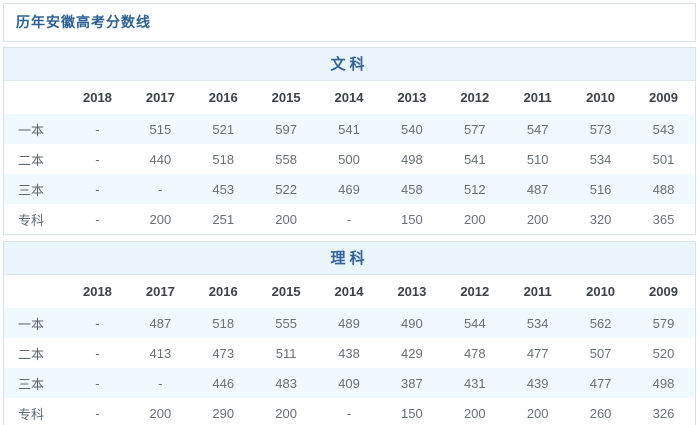 The width and height of the screenshot is (699, 425). What do you see at coordinates (412, 189) in the screenshot?
I see `score-cell: 458` at bounding box center [412, 189].